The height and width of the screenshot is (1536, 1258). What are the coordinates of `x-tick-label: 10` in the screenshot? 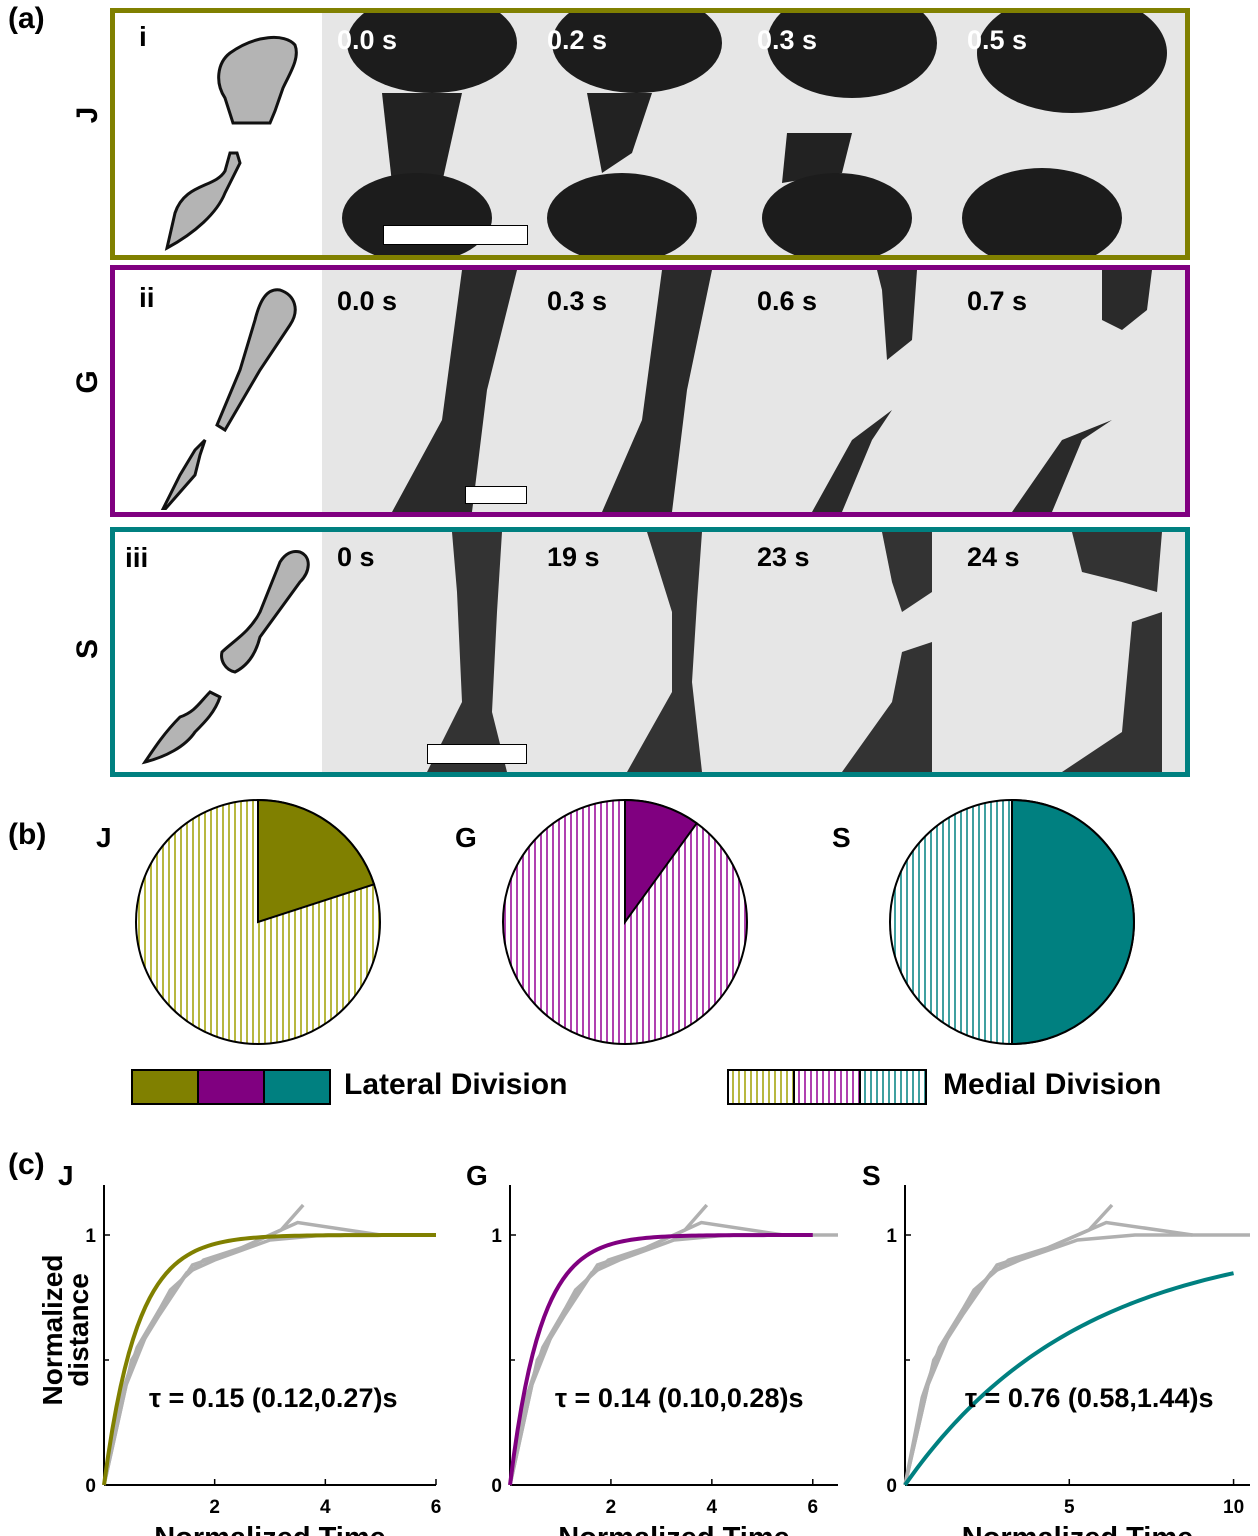 It's located at (1233, 1507).